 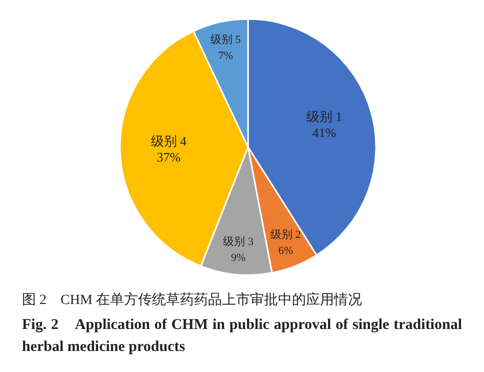 What do you see at coordinates (286, 251) in the screenshot?
I see `data-label: 6%` at bounding box center [286, 251].